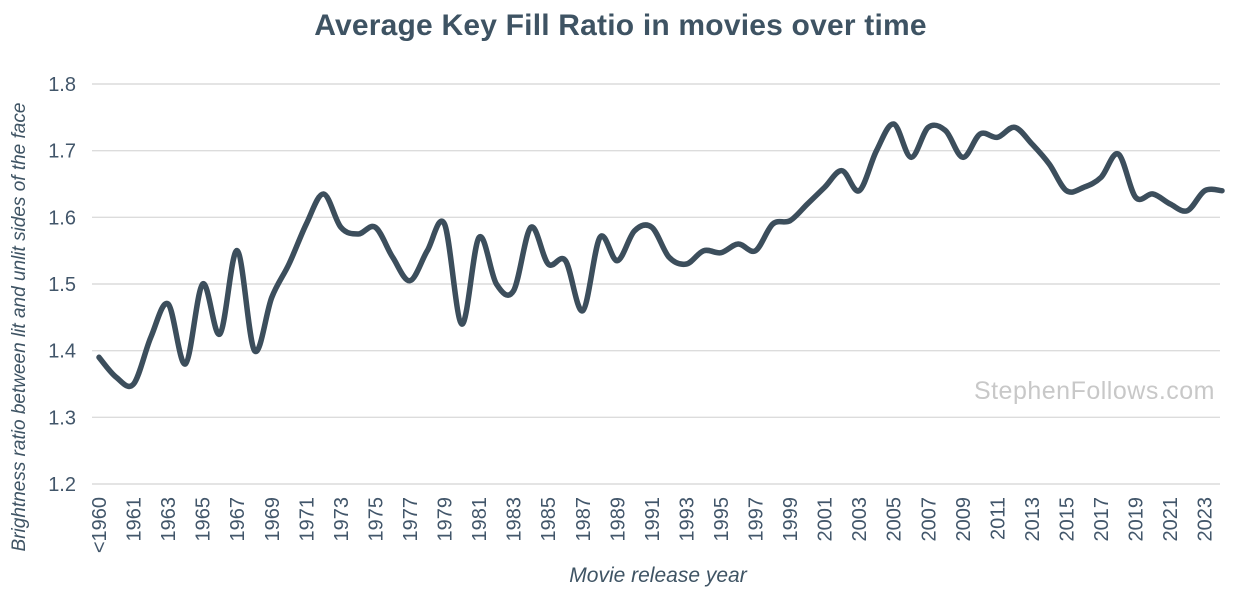  Describe the element at coordinates (1102, 519) in the screenshot. I see `x-tick-label: 2017` at that location.